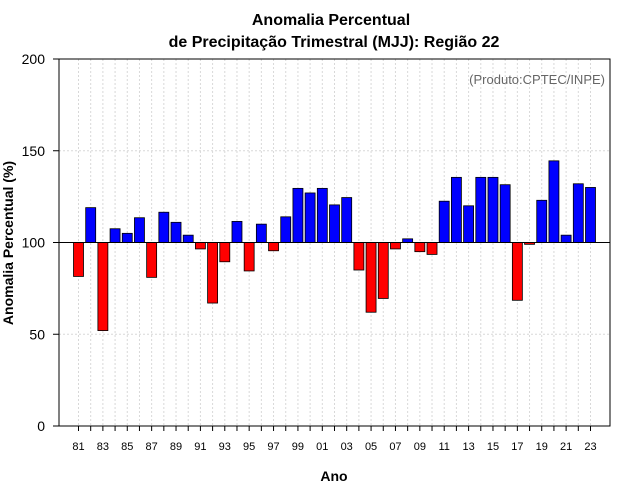  I want to click on x-tick-label: 03, so click(347, 447).